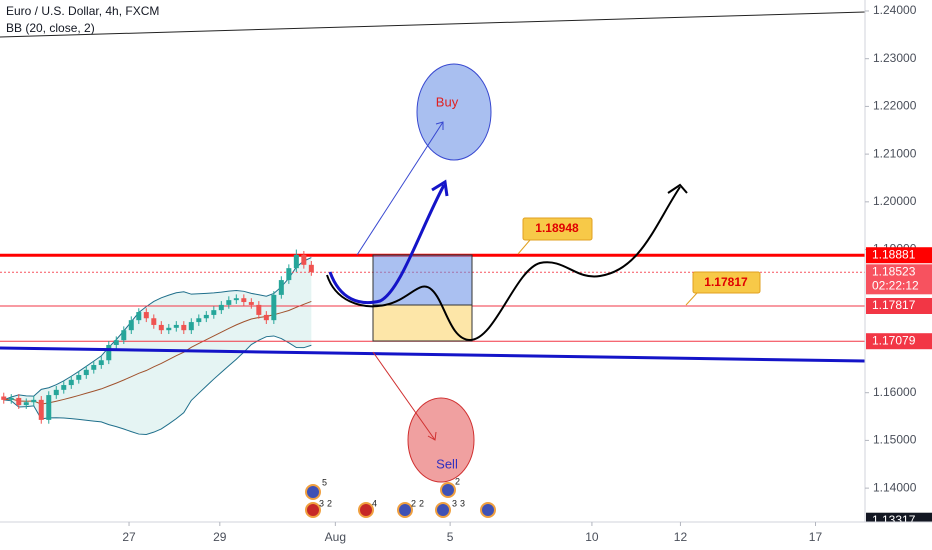  I want to click on y-tick-label: 1.16000, so click(895, 392).